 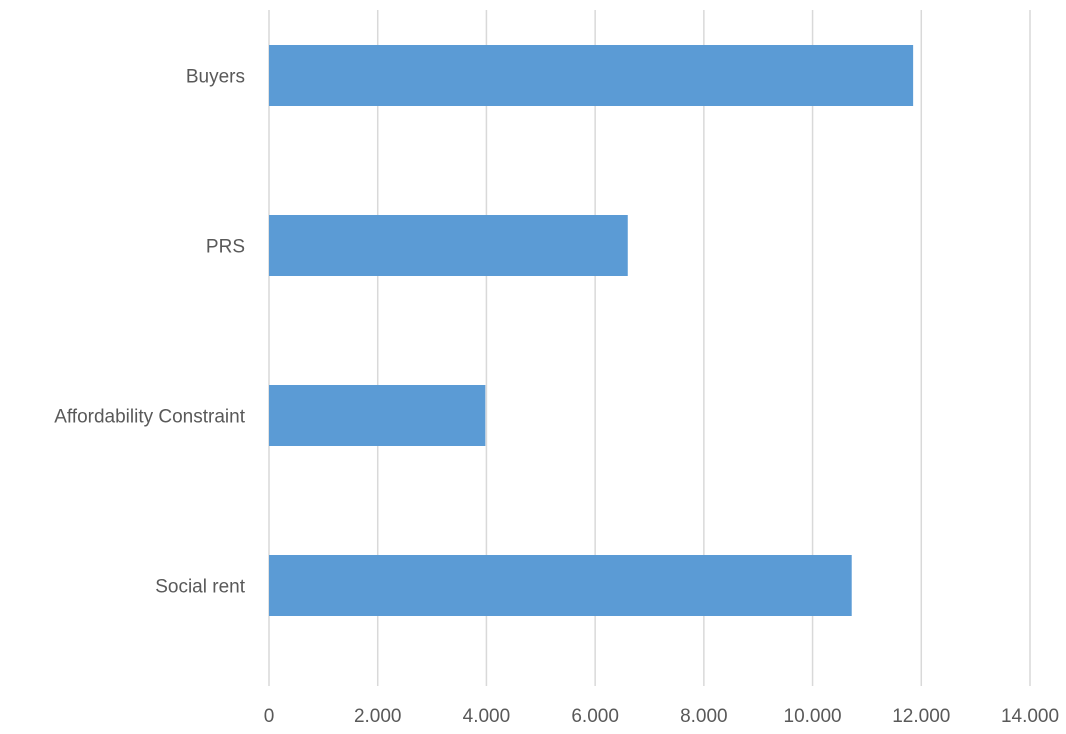 What do you see at coordinates (150, 417) in the screenshot?
I see `category-label-affordability-constraint: Affordability Constraint` at bounding box center [150, 417].